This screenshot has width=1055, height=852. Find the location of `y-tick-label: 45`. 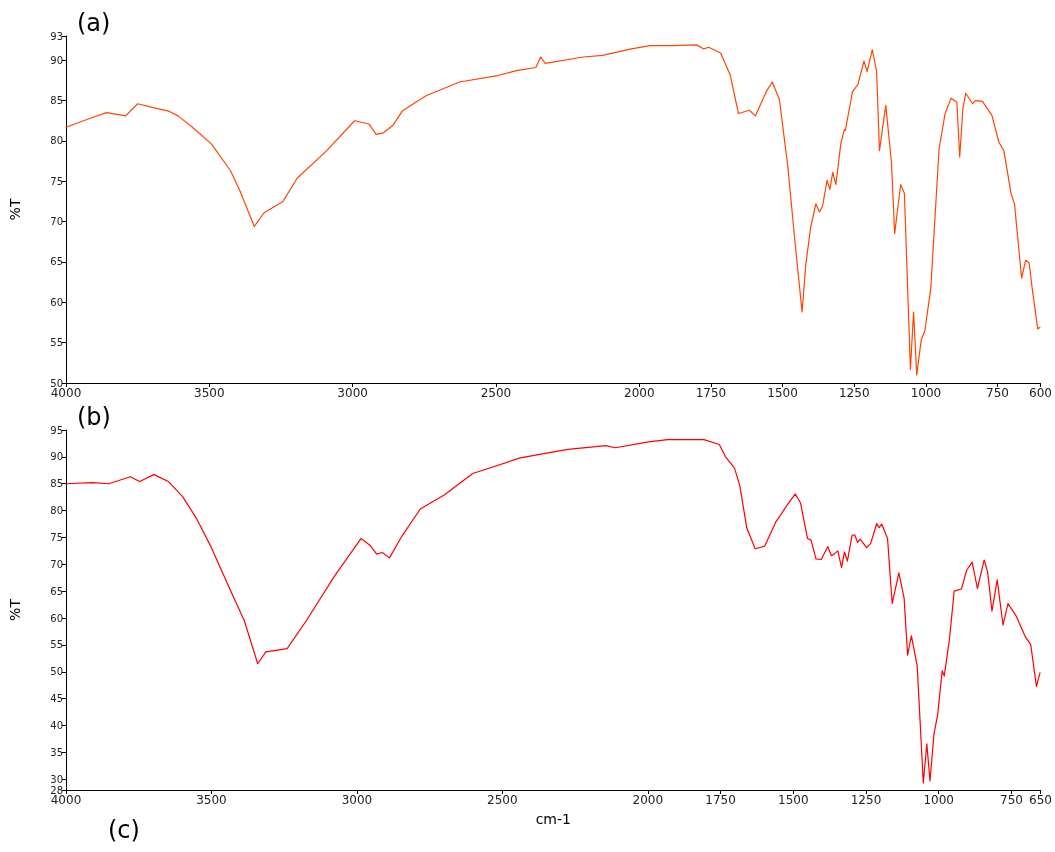

y-tick-label: 45 is located at coordinates (56, 699).